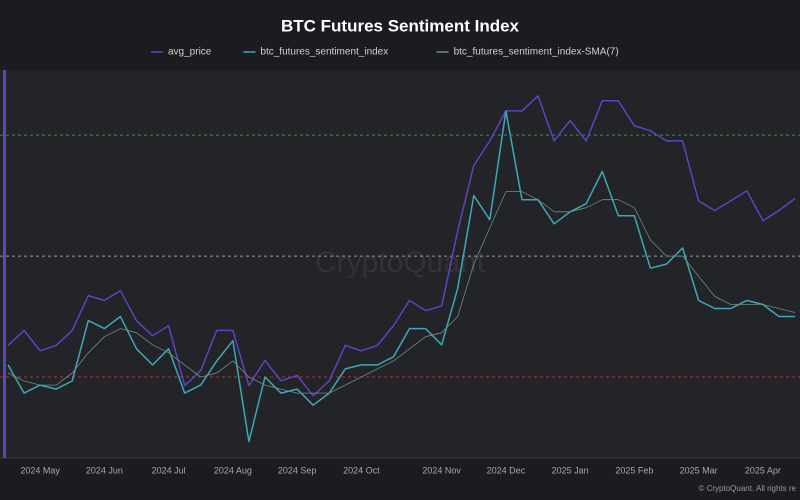 This screenshot has width=800, height=500. Describe the element at coordinates (4, 264) in the screenshot. I see `left-accent` at that location.